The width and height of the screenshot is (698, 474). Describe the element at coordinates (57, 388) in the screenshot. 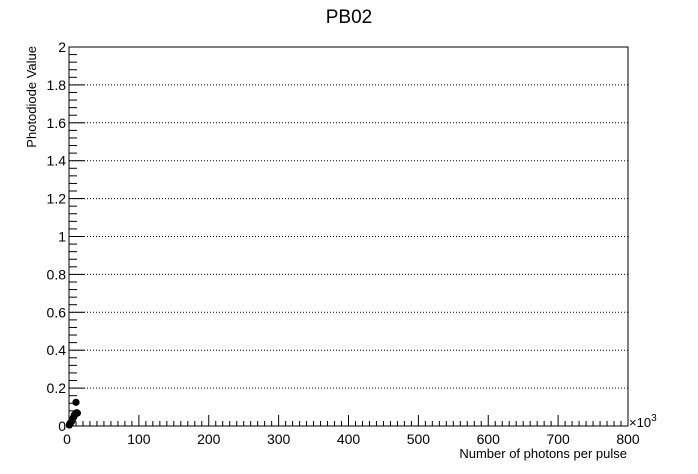

I see `y-tick-label: 0.2` at that location.